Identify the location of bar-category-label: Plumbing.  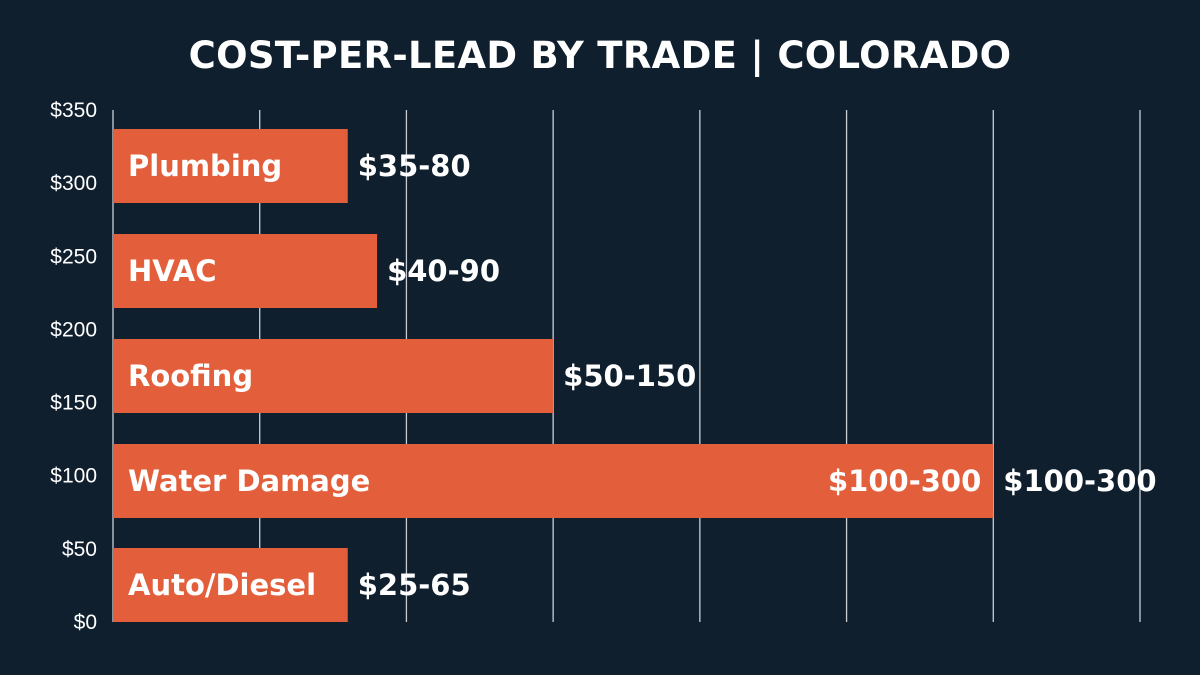
(205, 166).